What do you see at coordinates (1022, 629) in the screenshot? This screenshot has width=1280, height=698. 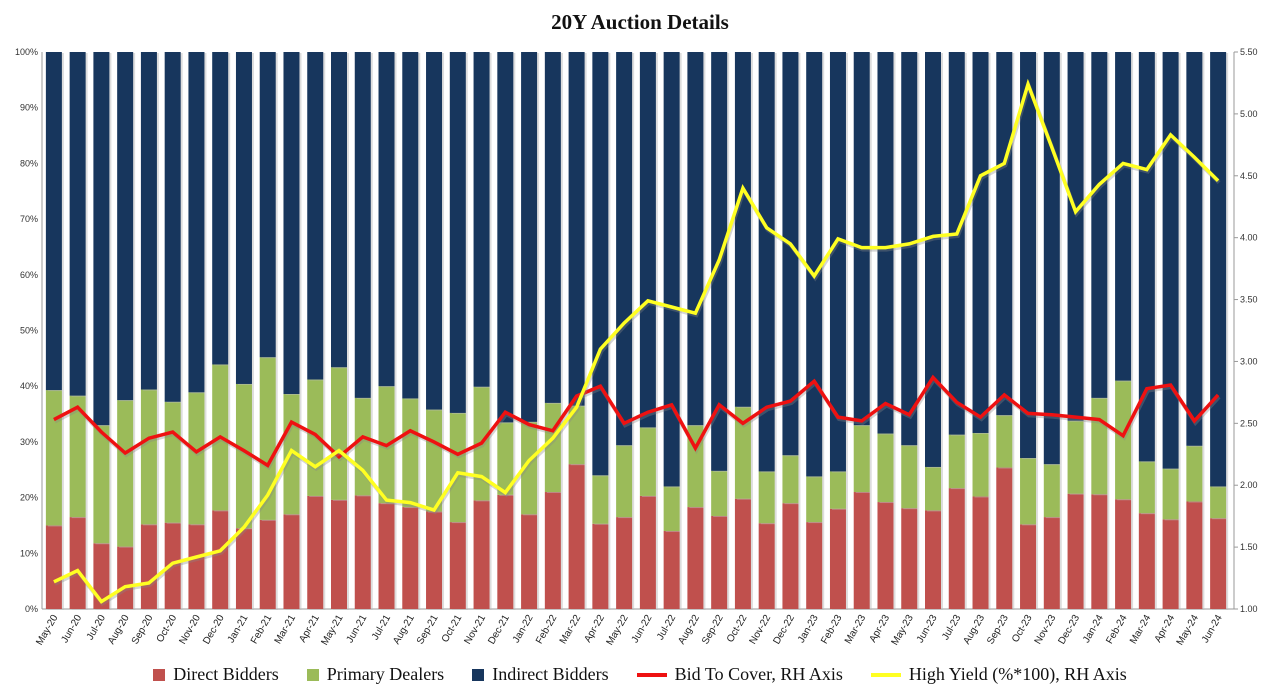 I see `x-tick-label: Oct-23` at bounding box center [1022, 629].